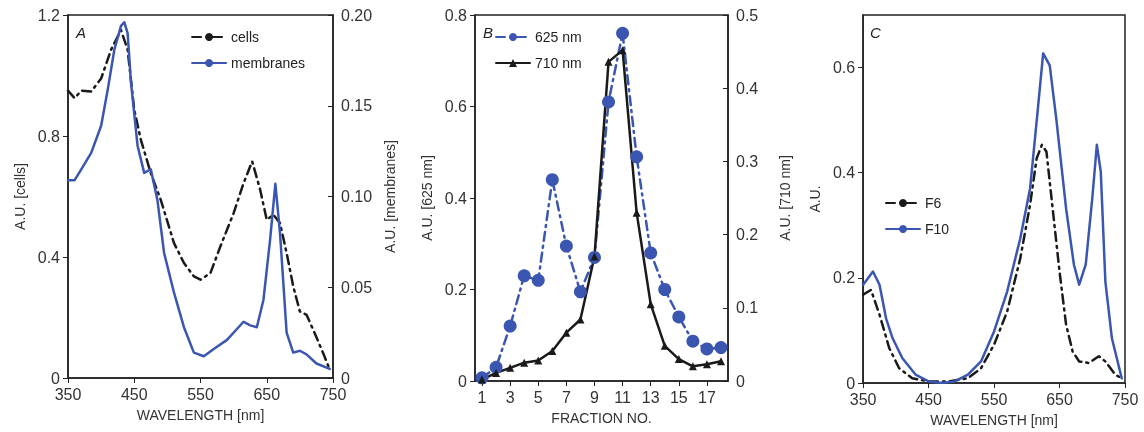  What do you see at coordinates (538, 397) in the screenshot?
I see `x-tick-label: 5` at bounding box center [538, 397].